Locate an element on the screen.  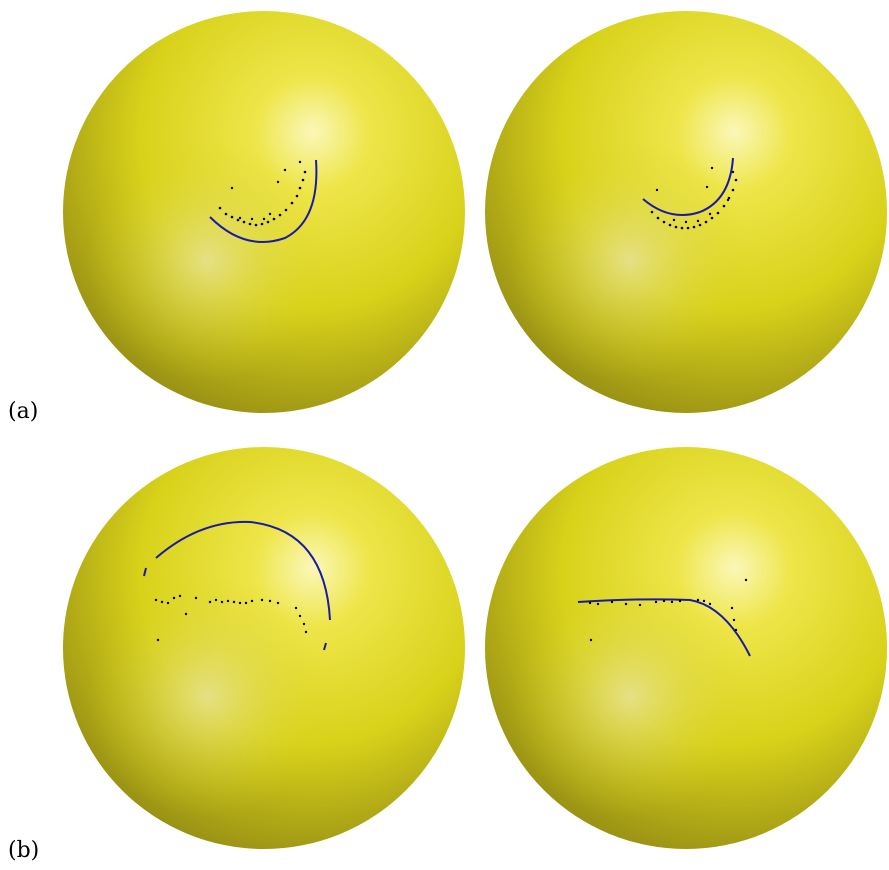
fitted-curve-stub-left is located at coordinates (145, 572).